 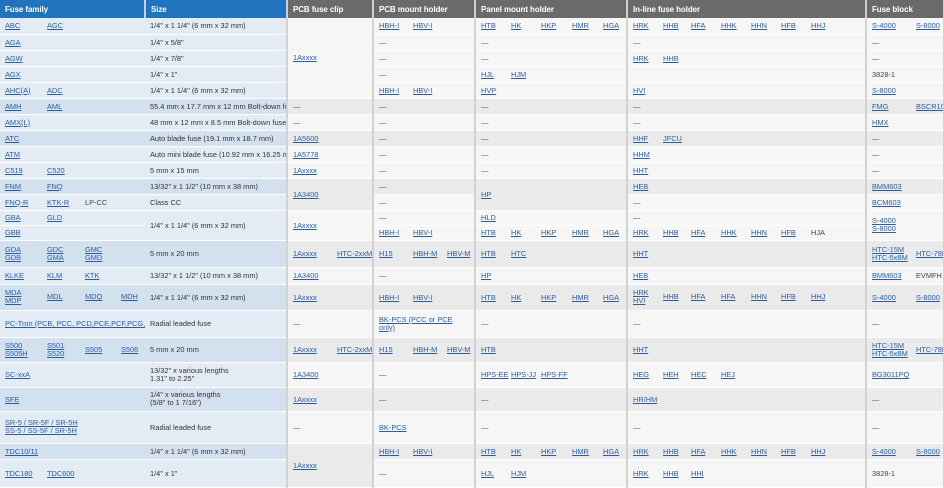 I want to click on product-link: SFE, so click(x=12, y=399).